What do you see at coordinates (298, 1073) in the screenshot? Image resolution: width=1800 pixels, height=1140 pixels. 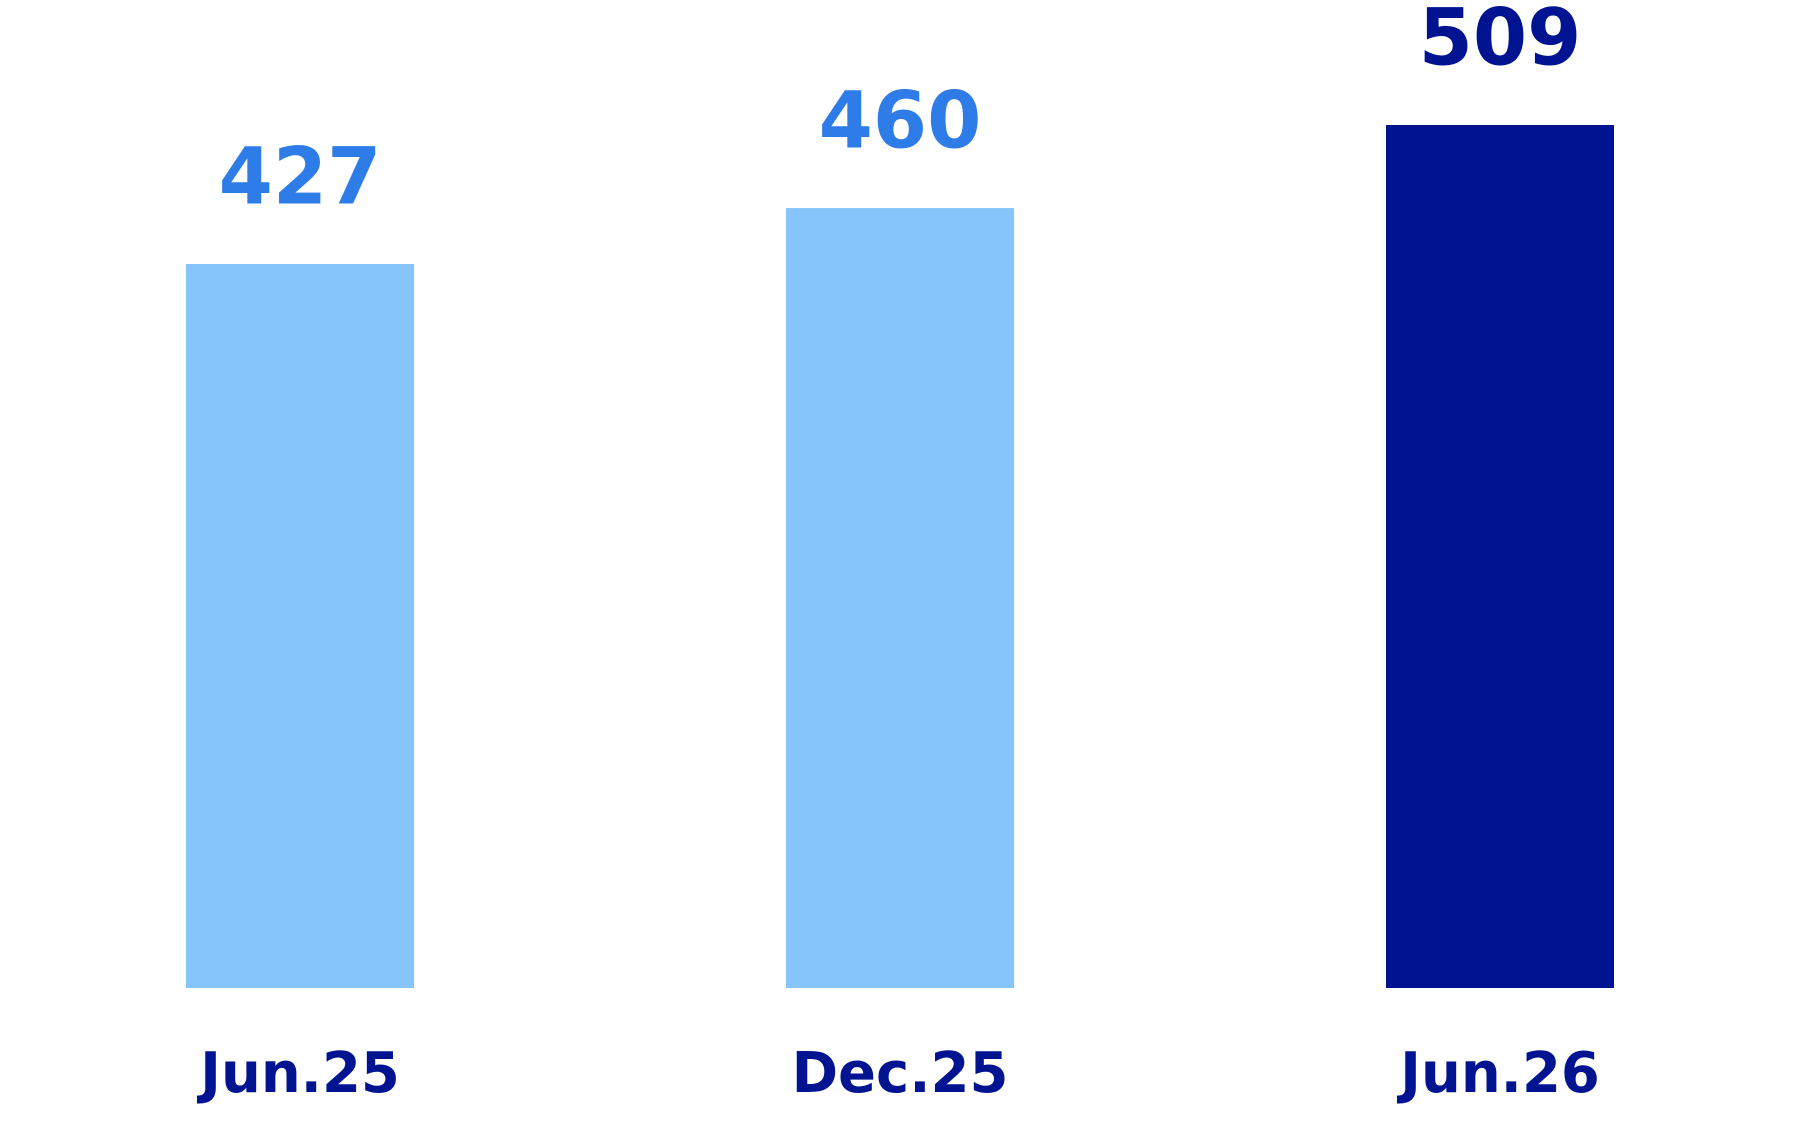 I see `x-tick-label: Jun.25` at bounding box center [298, 1073].